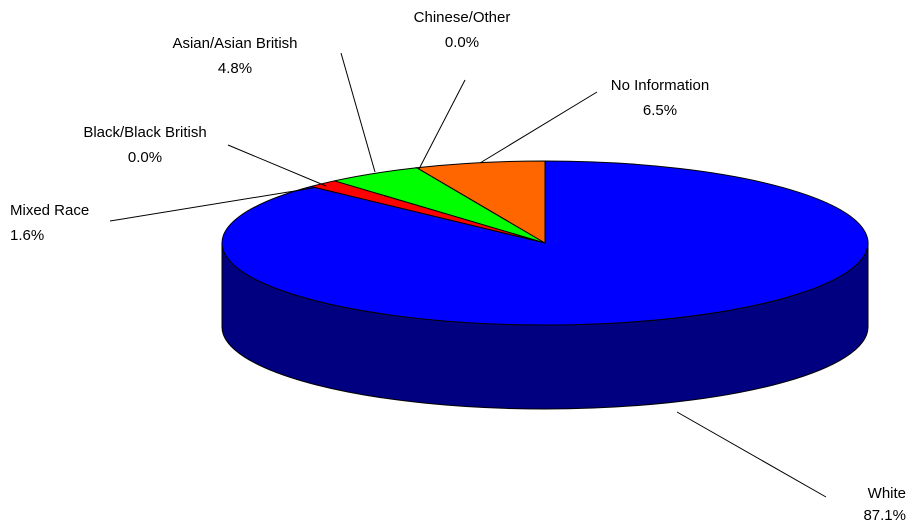 This screenshot has height=532, width=910. Describe the element at coordinates (234, 43) in the screenshot. I see `label-name-asian: Asian/Asian British` at that location.